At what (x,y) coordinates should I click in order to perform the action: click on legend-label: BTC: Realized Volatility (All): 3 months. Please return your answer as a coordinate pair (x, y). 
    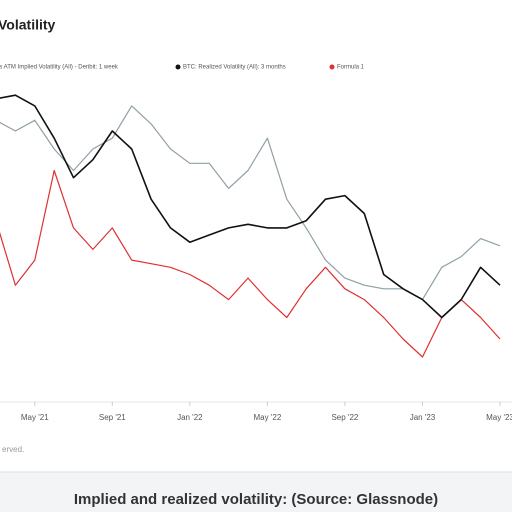
    Looking at the image, I should click on (234, 68).